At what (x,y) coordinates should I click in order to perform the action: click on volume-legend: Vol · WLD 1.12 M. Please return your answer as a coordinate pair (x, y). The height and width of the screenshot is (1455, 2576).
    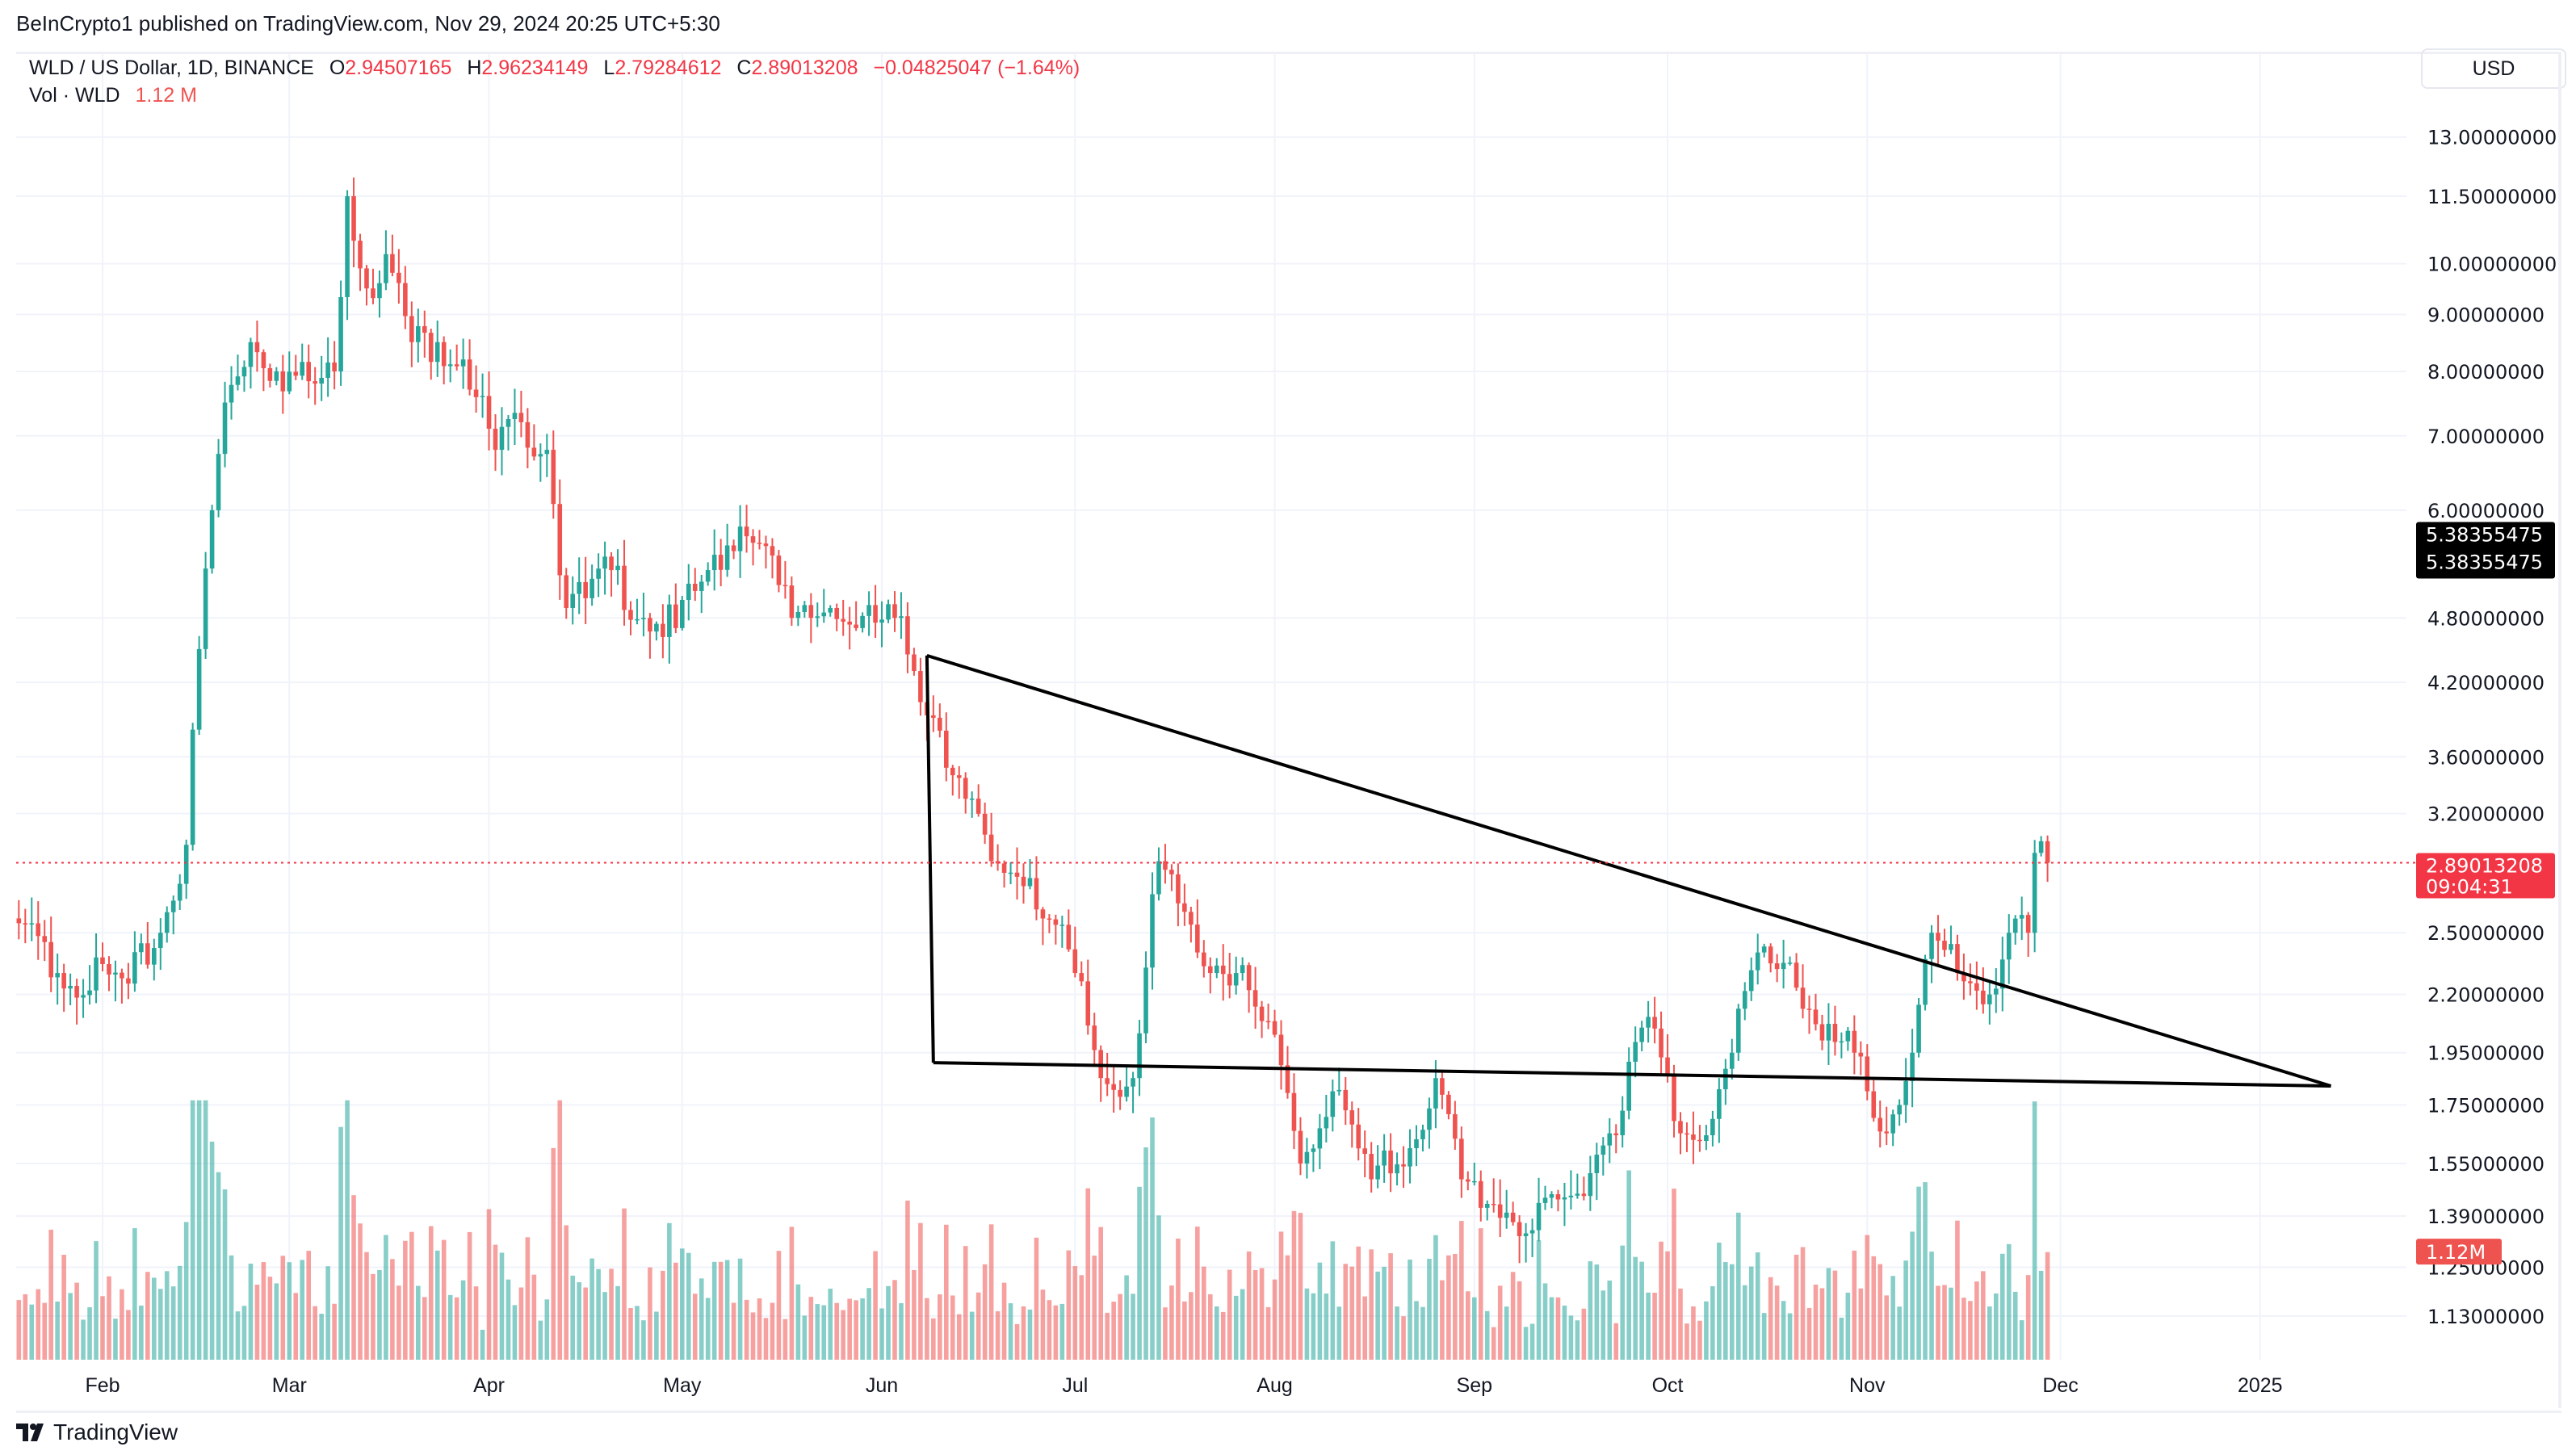
    Looking at the image, I should click on (113, 96).